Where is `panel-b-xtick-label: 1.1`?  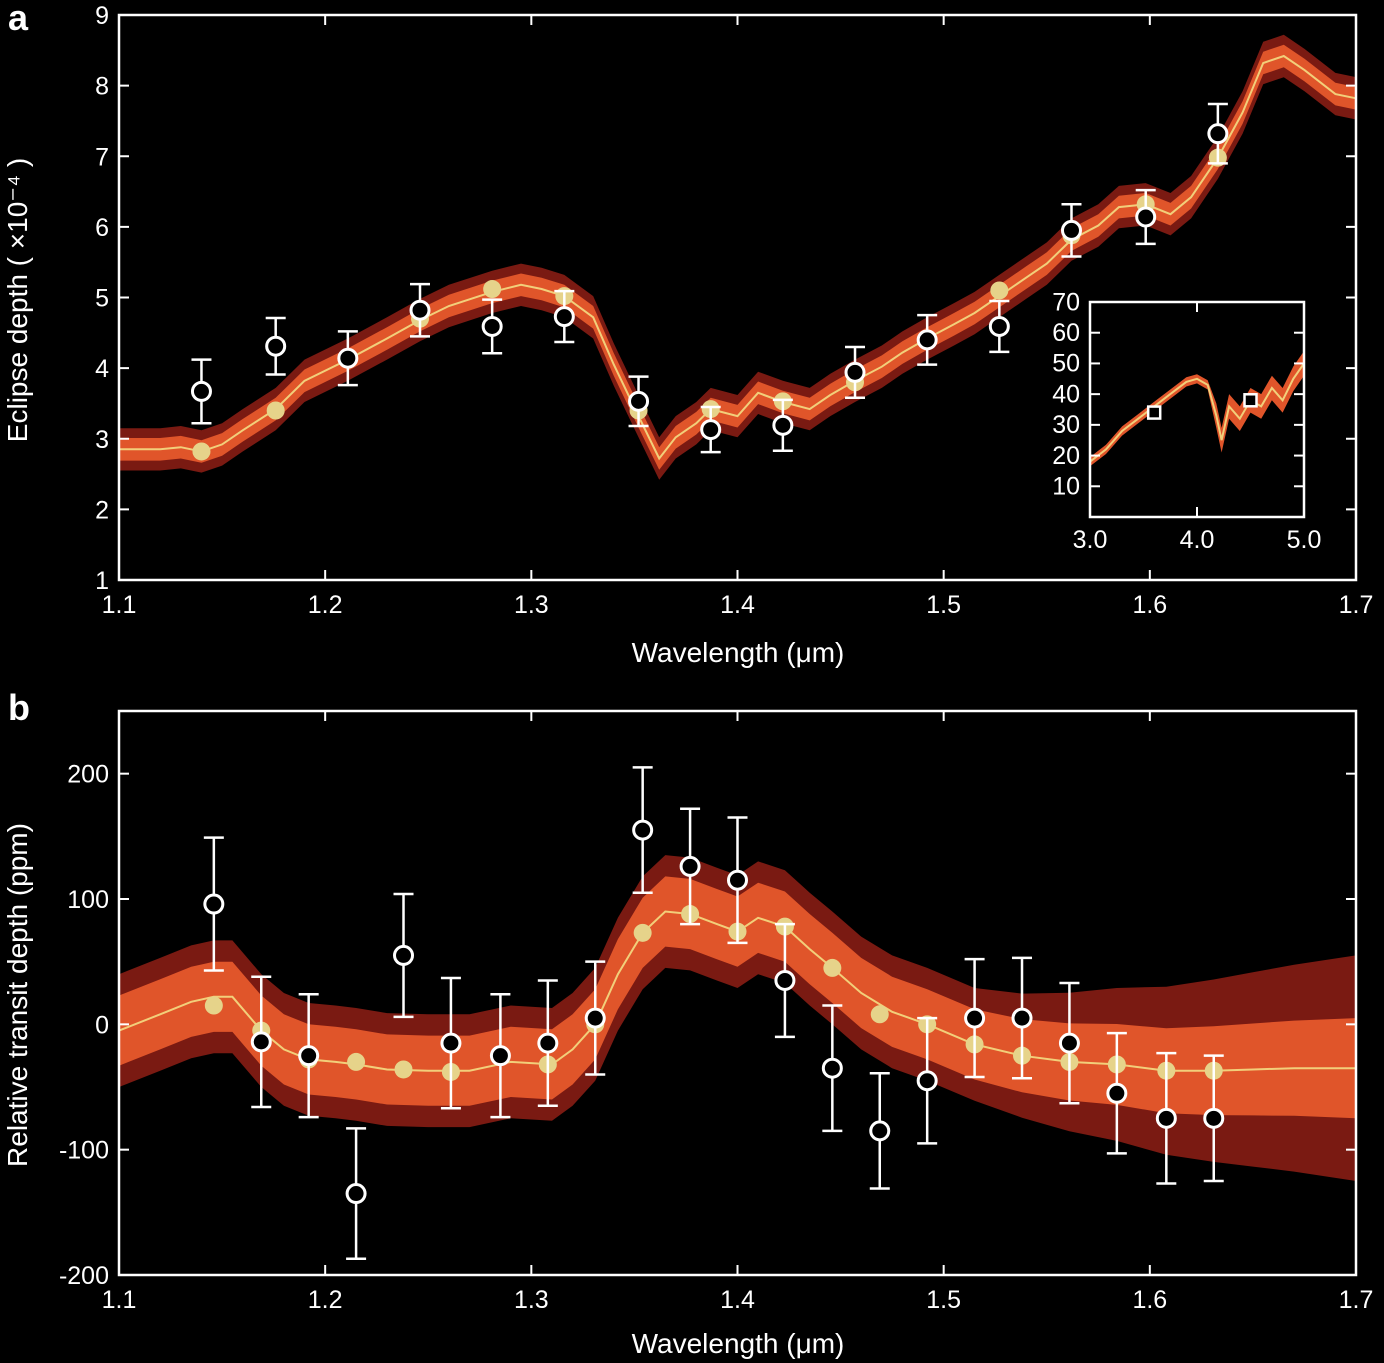
panel-b-xtick-label: 1.1 is located at coordinates (119, 1300).